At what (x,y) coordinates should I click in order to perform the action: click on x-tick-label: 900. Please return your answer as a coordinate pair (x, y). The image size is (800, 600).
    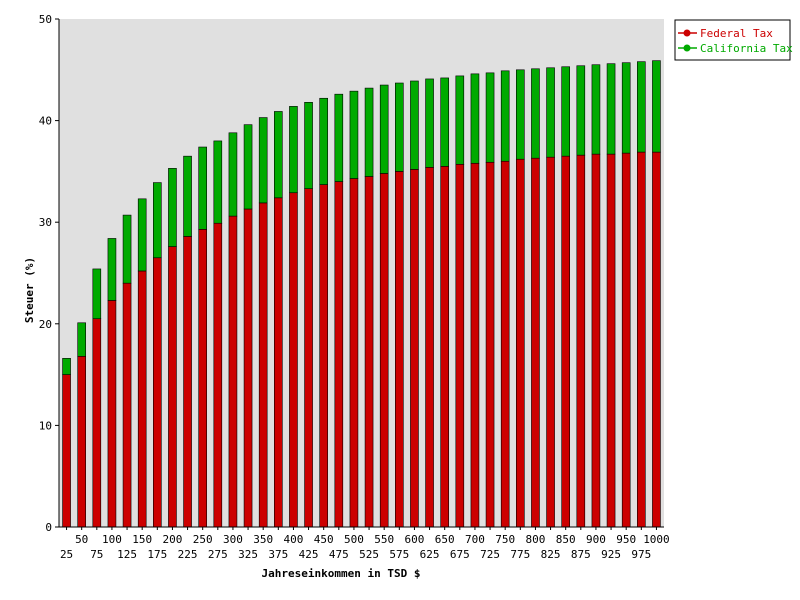
    Looking at the image, I should click on (596, 539).